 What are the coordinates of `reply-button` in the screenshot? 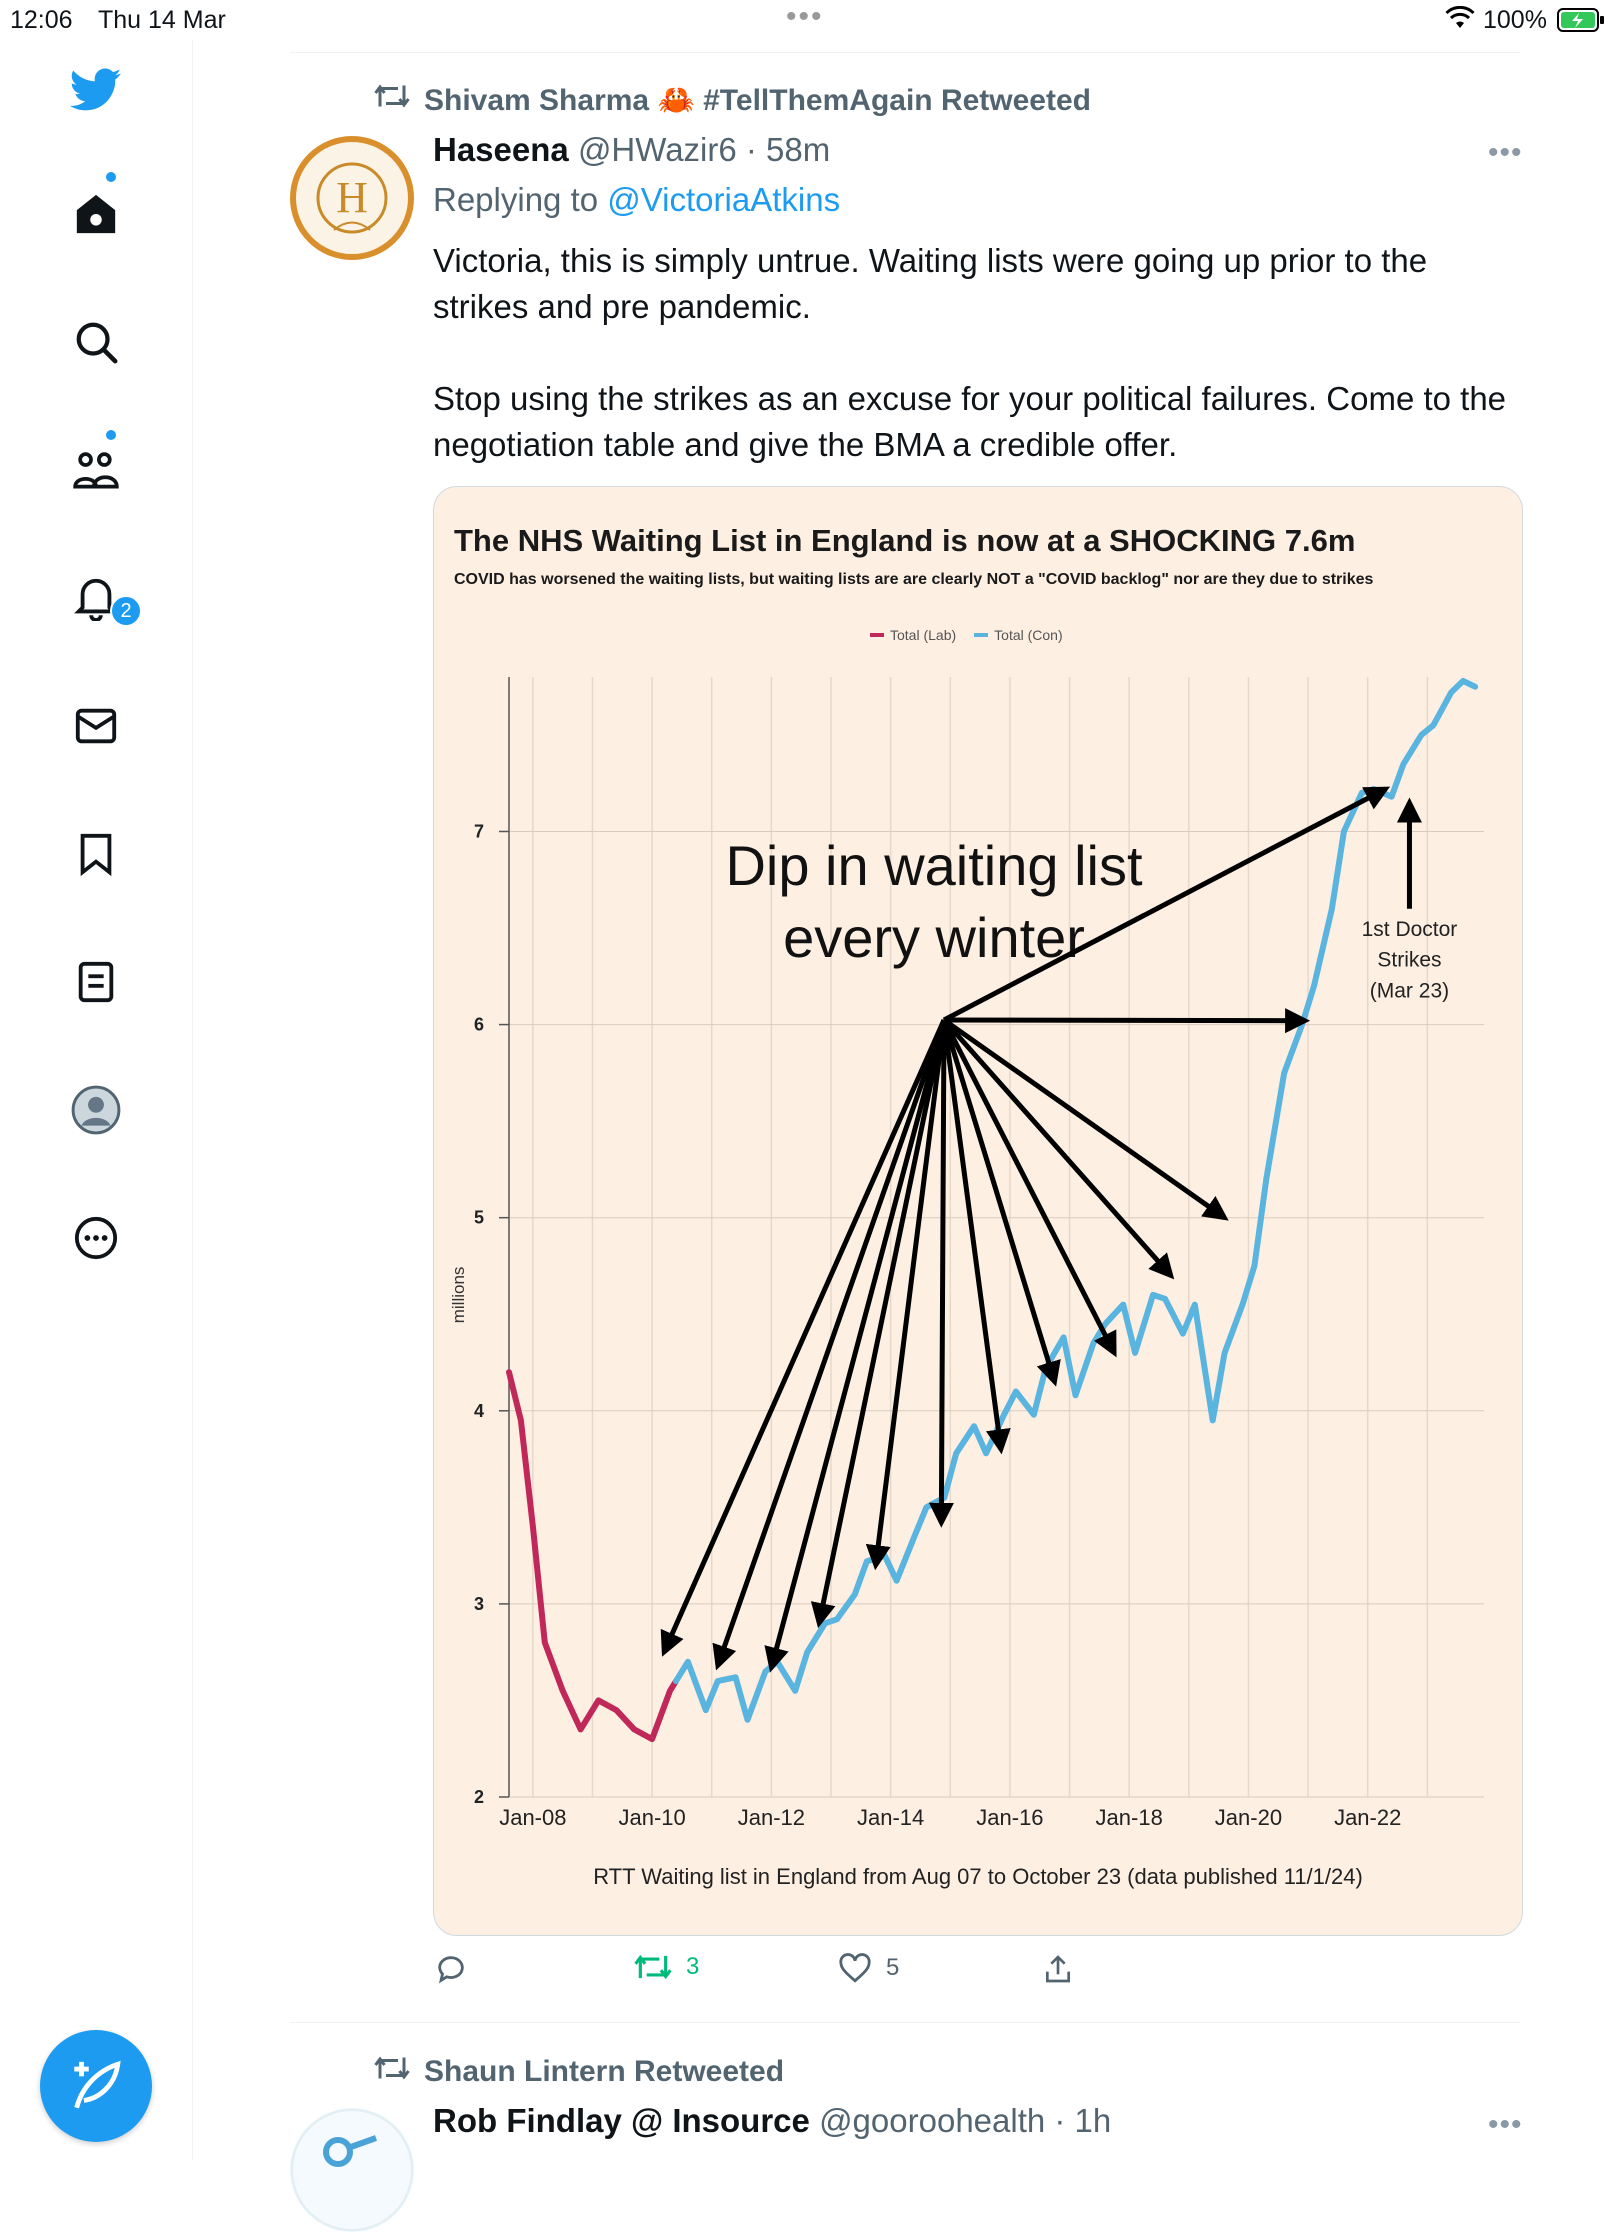 It's located at (458, 1969).